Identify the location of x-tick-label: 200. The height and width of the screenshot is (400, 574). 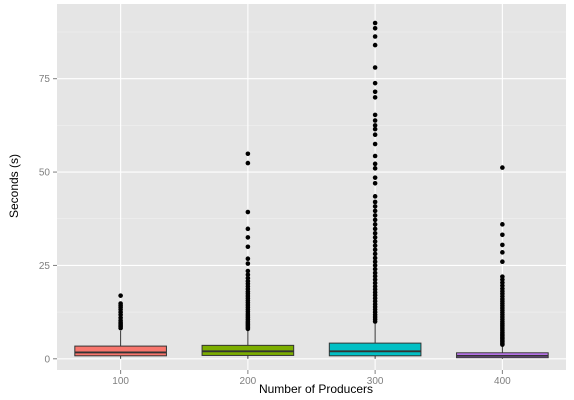
(248, 381).